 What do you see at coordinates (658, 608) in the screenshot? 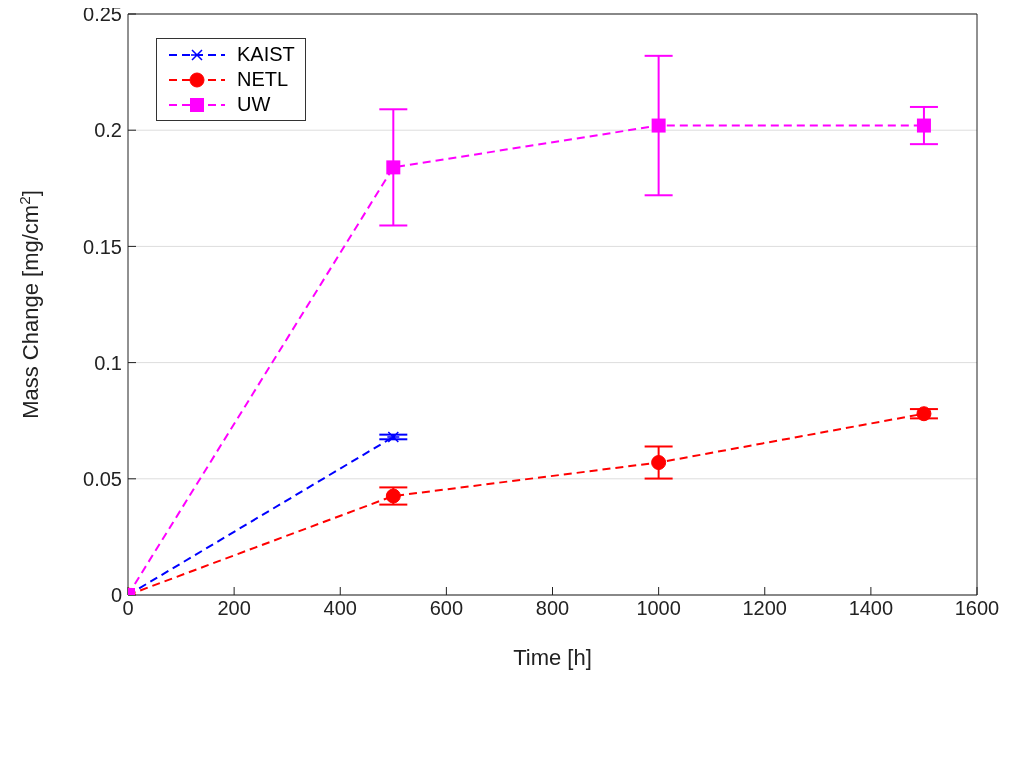
I see `x-tick-label: 1000` at bounding box center [658, 608].